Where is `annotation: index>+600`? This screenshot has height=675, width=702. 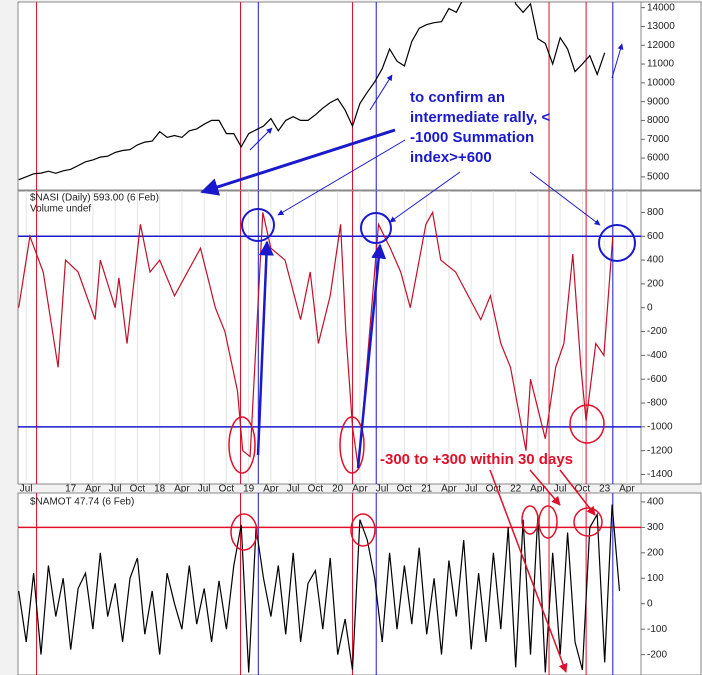
annotation: index>+600 is located at coordinates (451, 157).